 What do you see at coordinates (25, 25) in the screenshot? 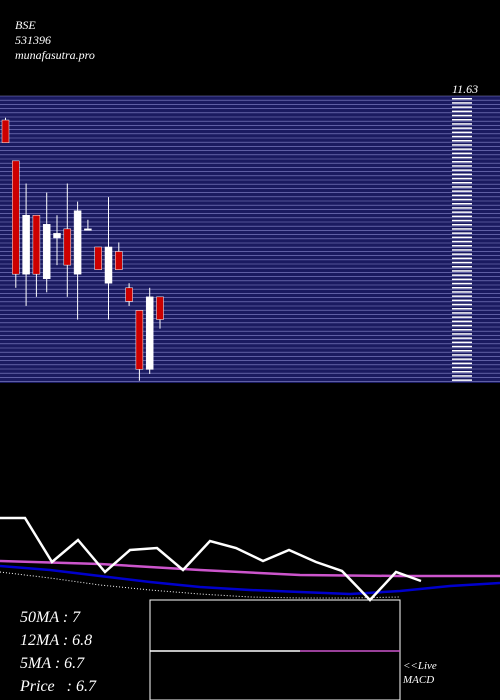
I see `exchange-label: BSE` at bounding box center [25, 25].